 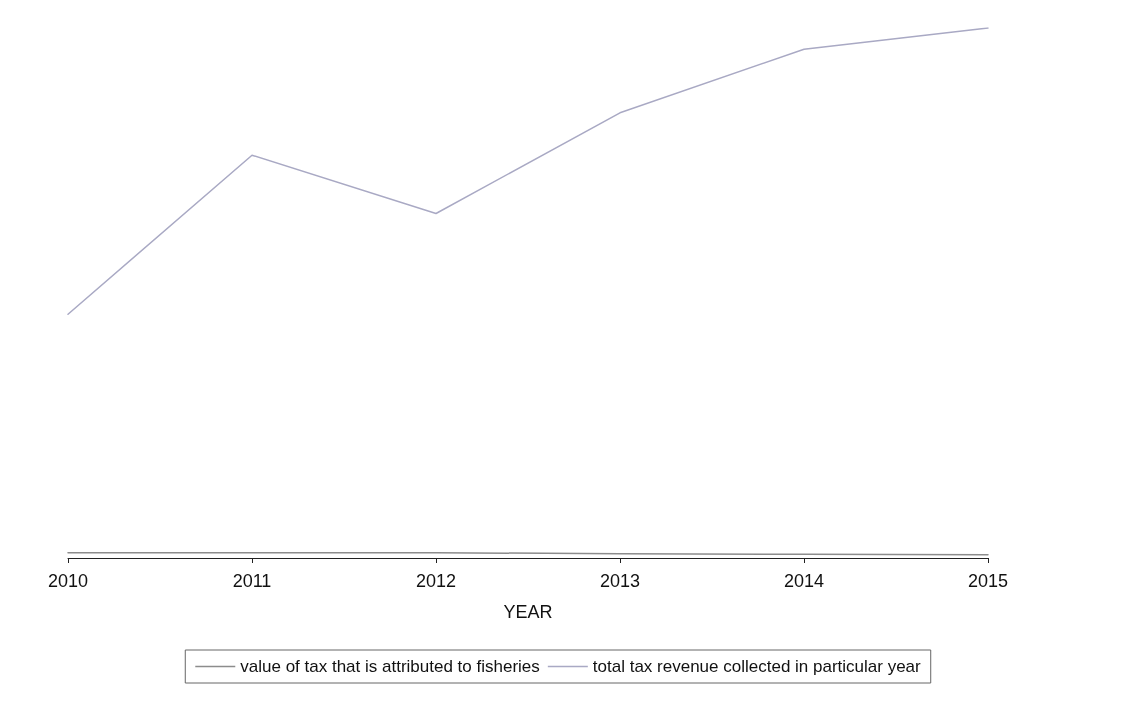 What do you see at coordinates (804, 581) in the screenshot?
I see `x-tick-label: 2014` at bounding box center [804, 581].